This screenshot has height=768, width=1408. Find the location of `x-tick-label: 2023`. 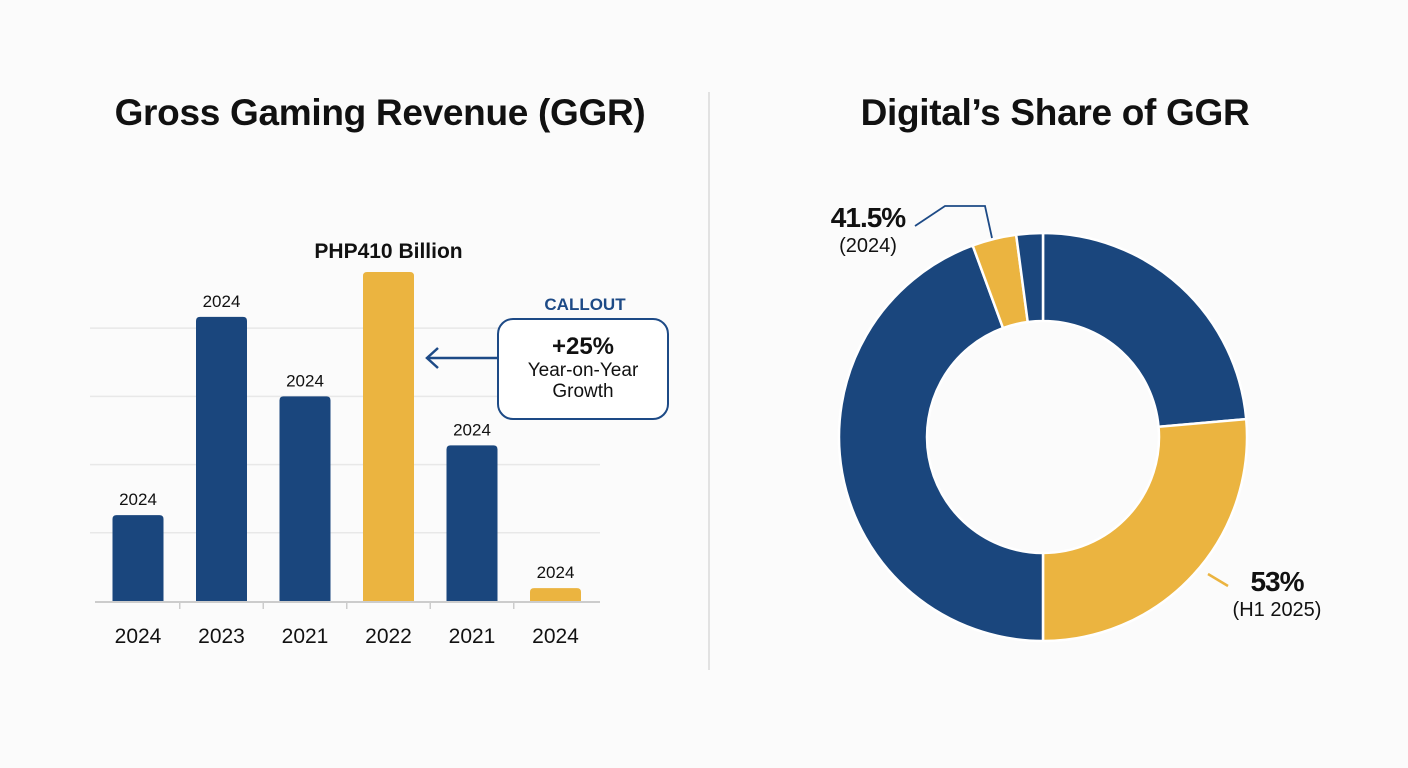

x-tick-label: 2023 is located at coordinates (221, 636).